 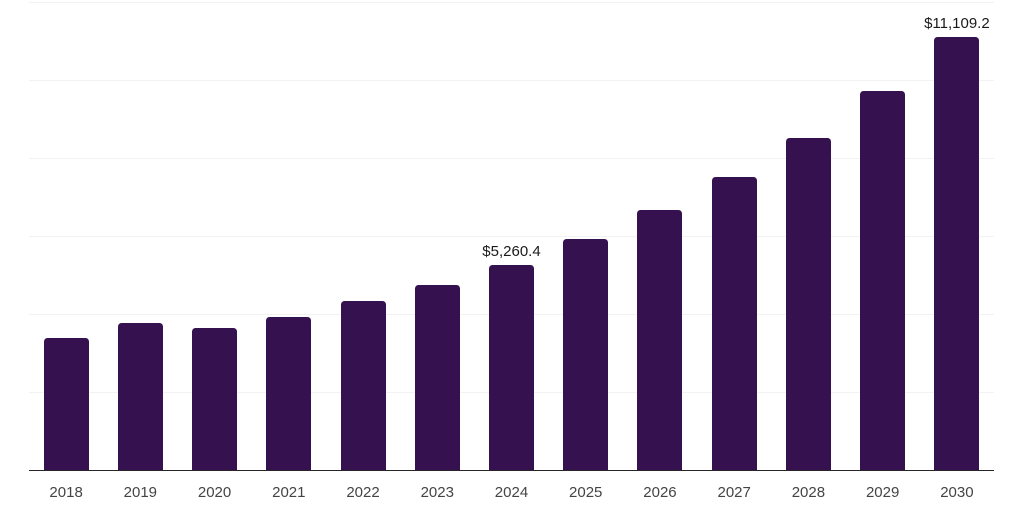 I want to click on bar-2022, so click(x=363, y=386).